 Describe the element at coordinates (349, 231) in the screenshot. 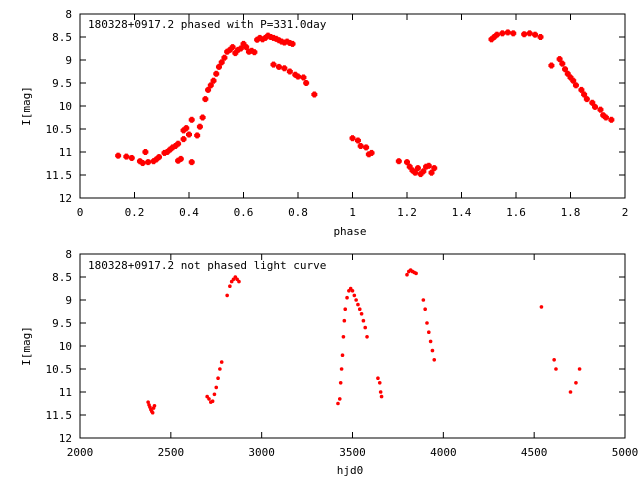

I see `x-axis-label: phase` at that location.